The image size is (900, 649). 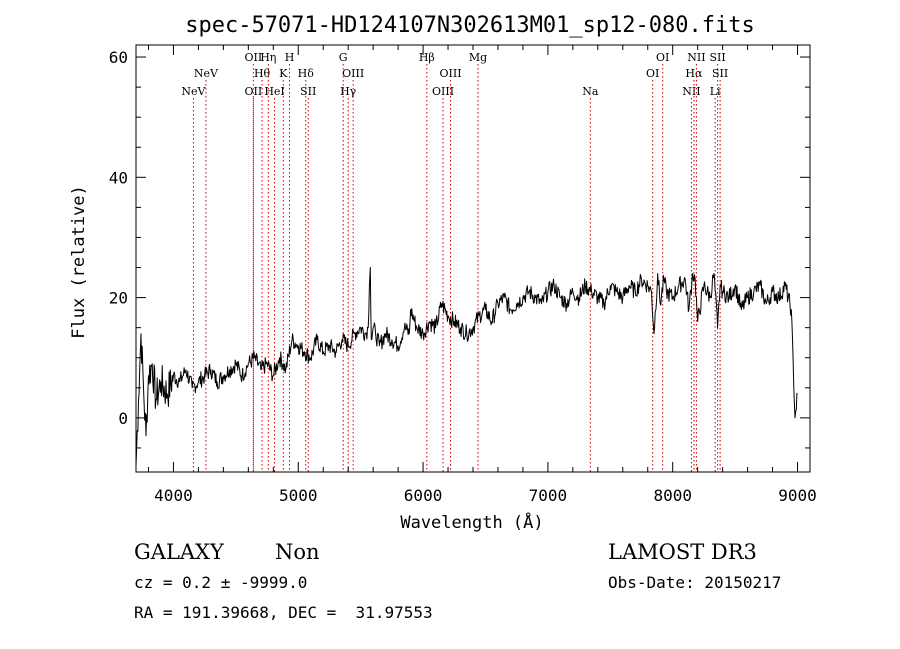 What do you see at coordinates (423, 495) in the screenshot?
I see `x-tick-label: 6000` at bounding box center [423, 495].